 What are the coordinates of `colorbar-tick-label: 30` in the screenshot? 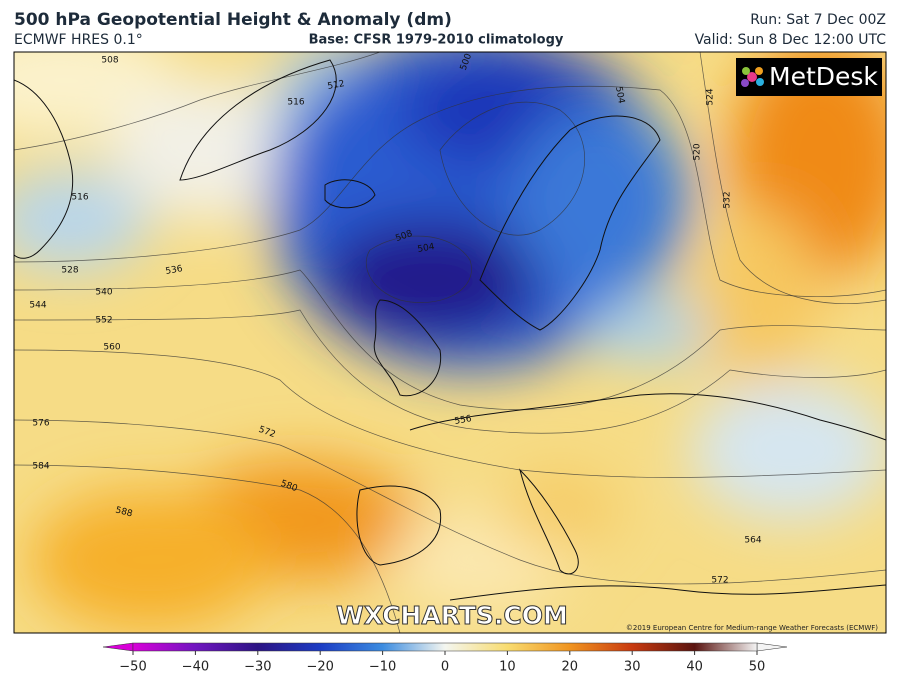 It's located at (632, 667).